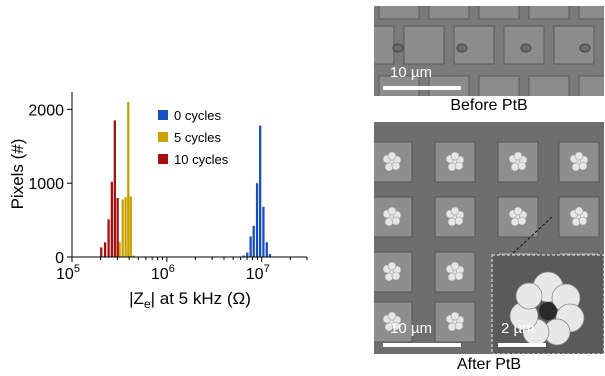 This screenshot has height=376, width=605. What do you see at coordinates (197, 115) in the screenshot?
I see `legend-label: 0 cycles` at bounding box center [197, 115].